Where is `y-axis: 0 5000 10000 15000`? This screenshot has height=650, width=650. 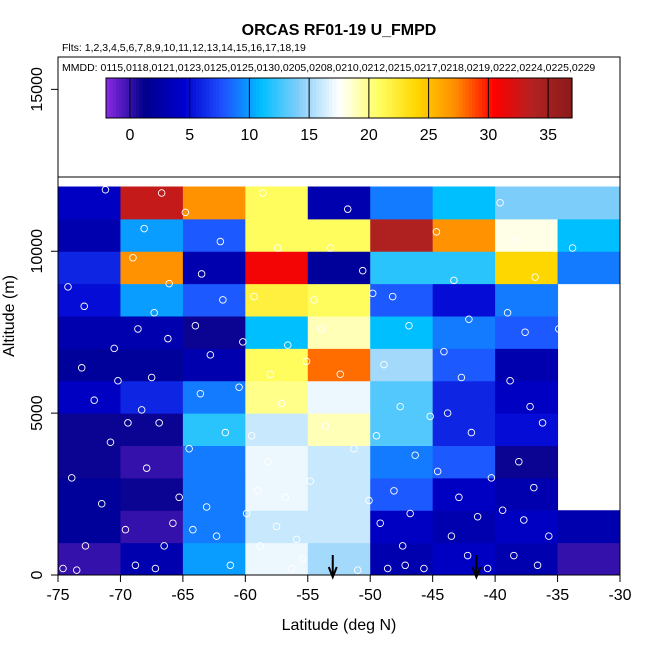
y-axis: 0 5000 10000 15000 is located at coordinates (43, 323).